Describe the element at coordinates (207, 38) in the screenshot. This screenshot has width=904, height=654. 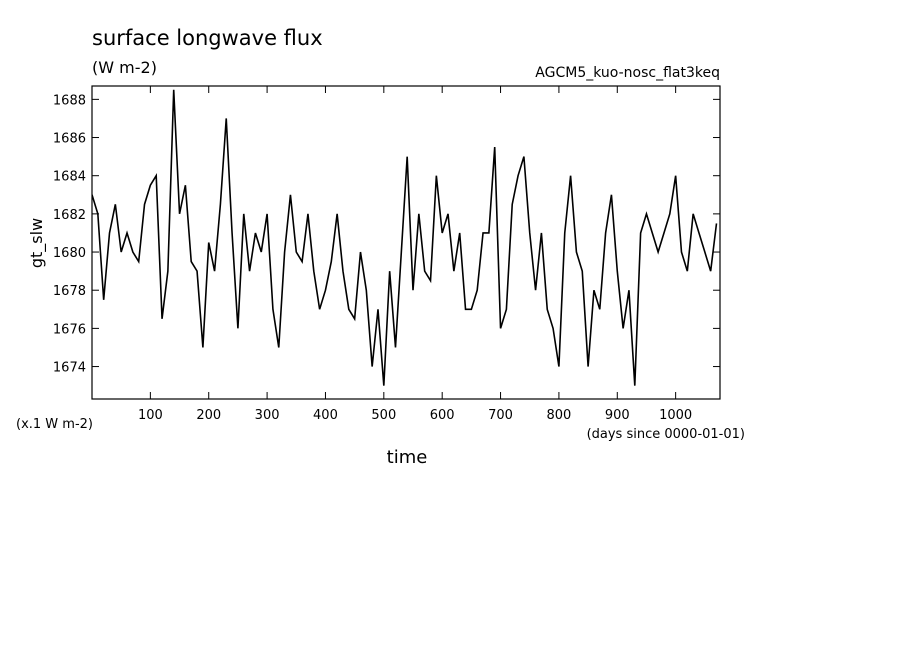
I see `chart-title: surface longwave flux` at that location.